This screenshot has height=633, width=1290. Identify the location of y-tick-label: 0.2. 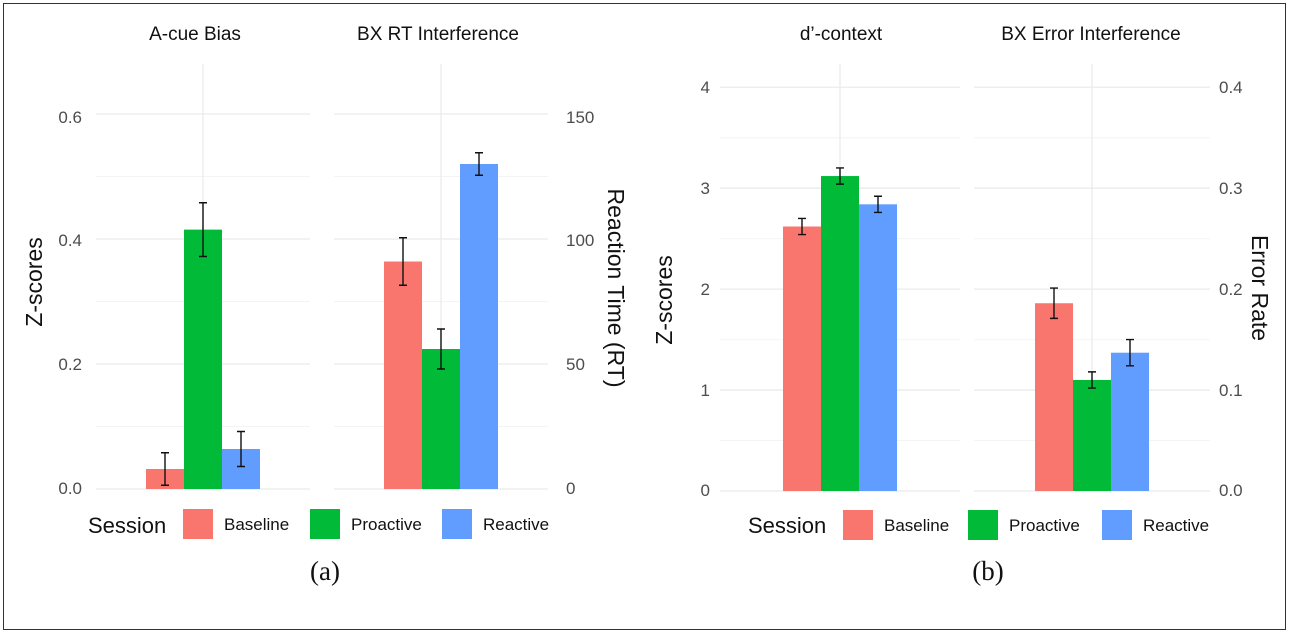
(70, 364).